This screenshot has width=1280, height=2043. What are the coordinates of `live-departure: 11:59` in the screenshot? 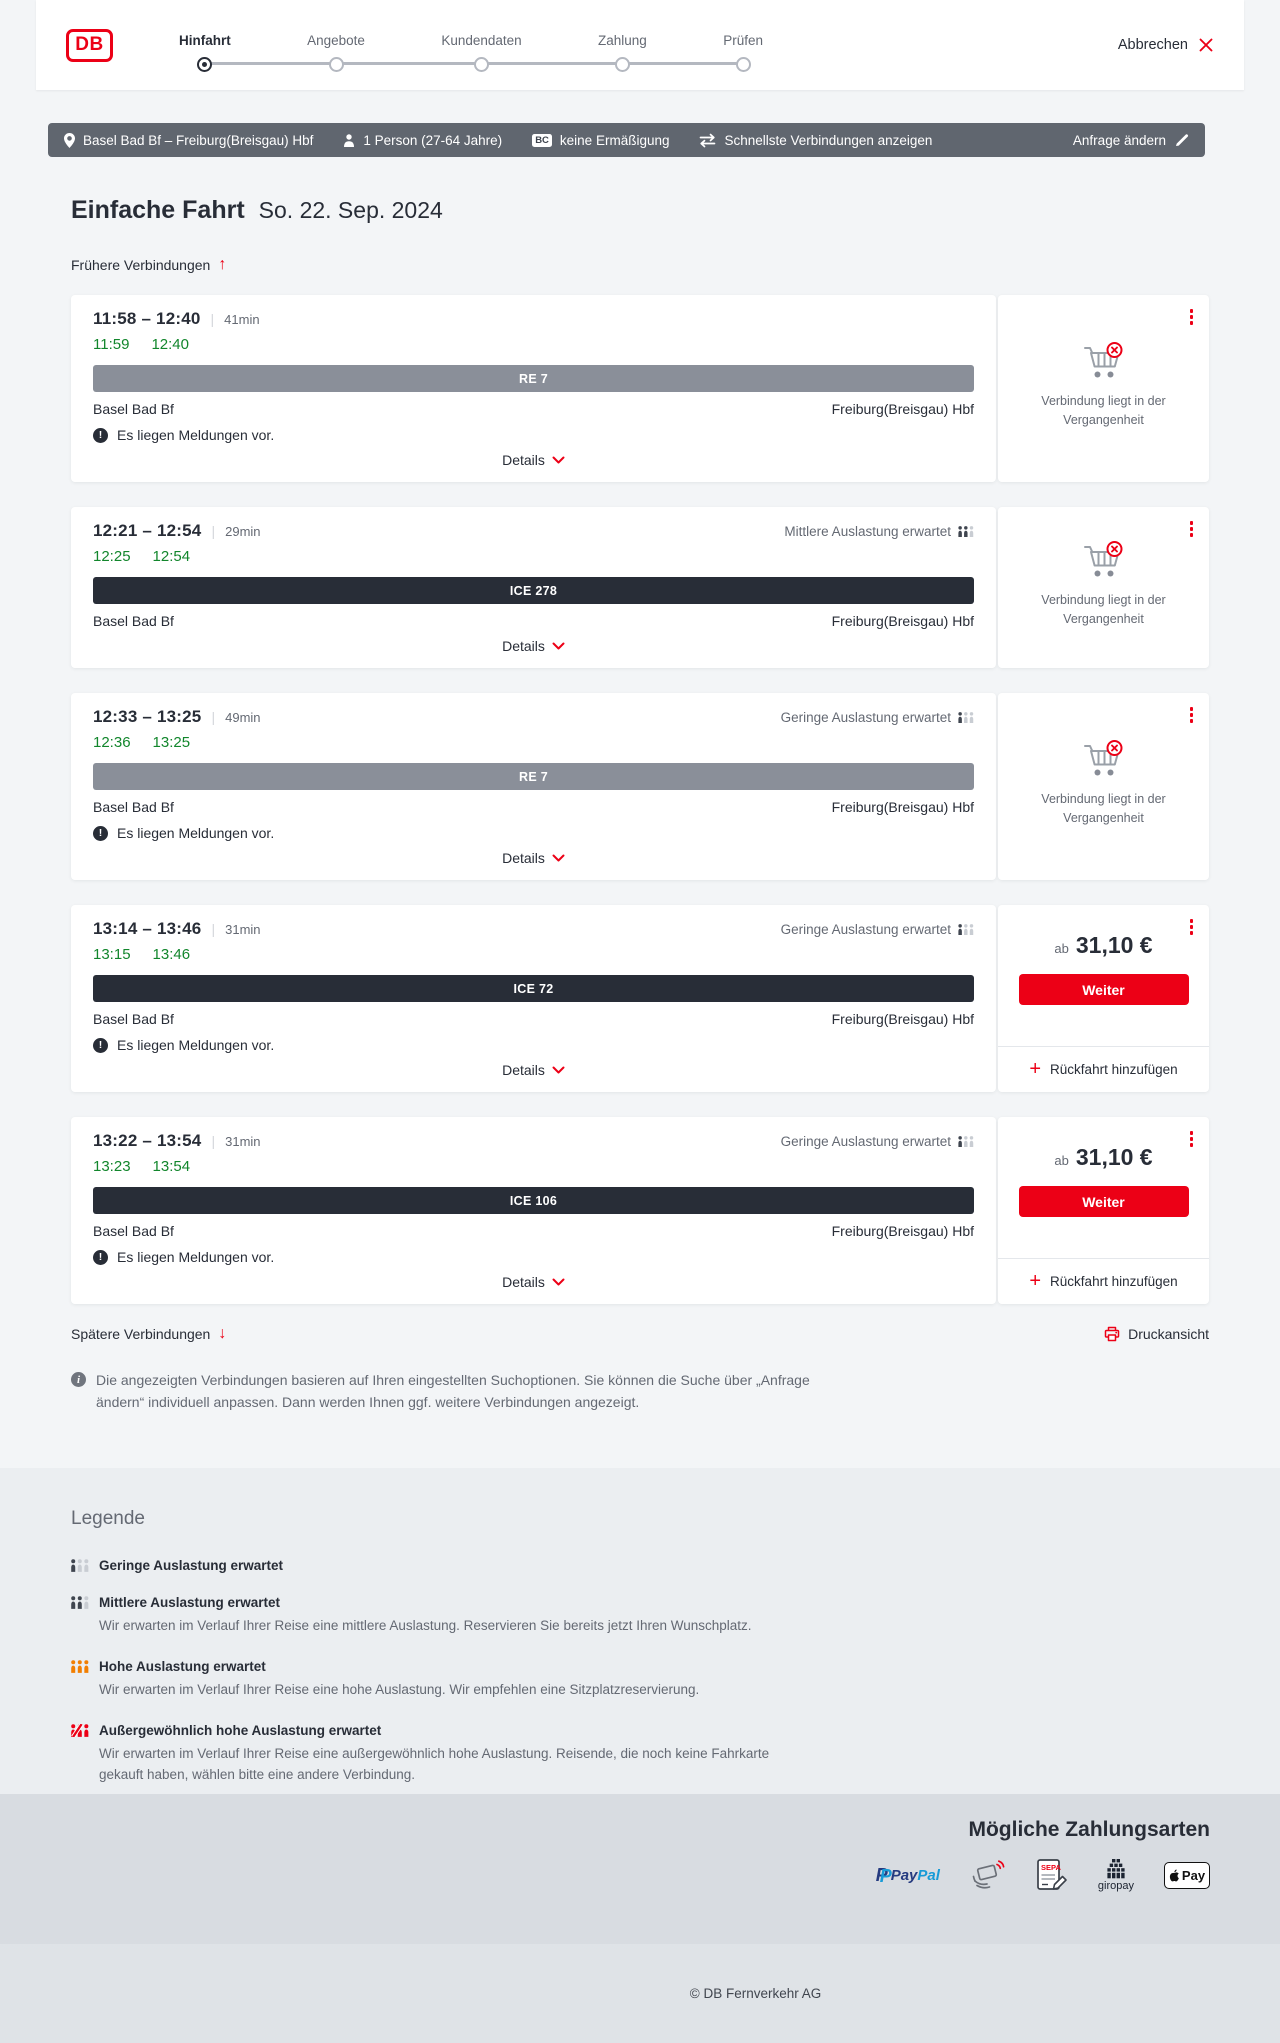 It's located at (111, 344).